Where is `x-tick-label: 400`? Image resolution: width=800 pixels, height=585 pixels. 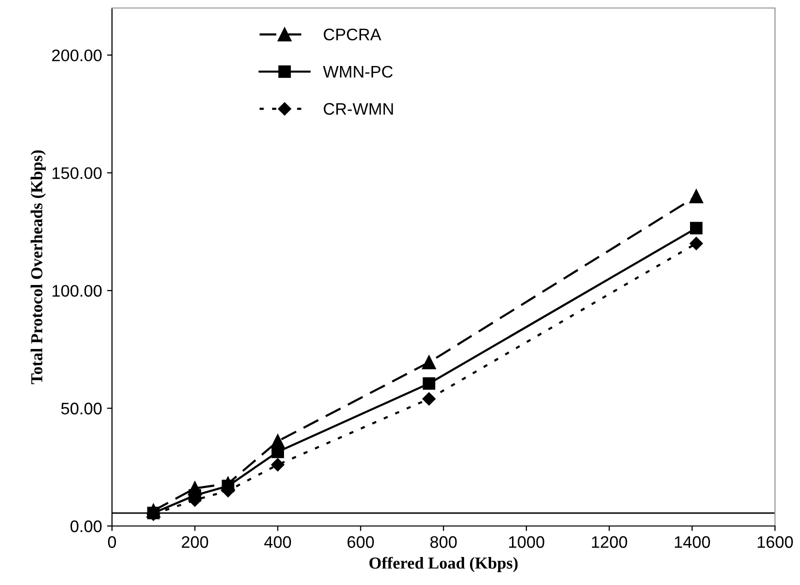 x-tick-label: 400 is located at coordinates (278, 542).